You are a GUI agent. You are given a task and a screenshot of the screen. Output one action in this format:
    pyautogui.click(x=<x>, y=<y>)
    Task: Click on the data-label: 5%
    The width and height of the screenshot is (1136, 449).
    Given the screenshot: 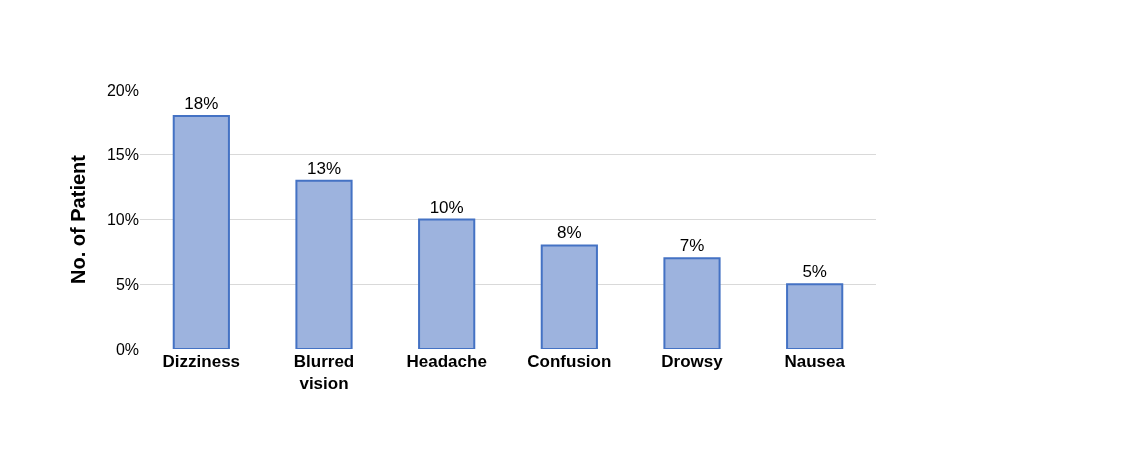 What is the action you would take?
    pyautogui.click(x=814, y=272)
    